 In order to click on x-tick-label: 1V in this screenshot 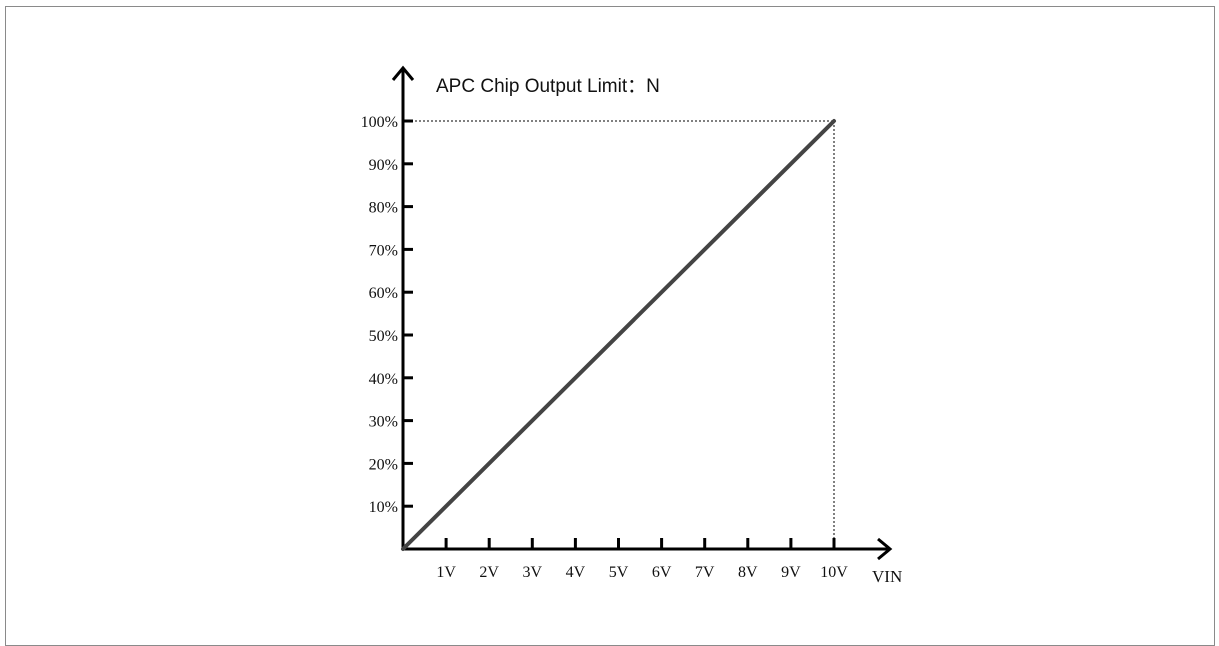, I will do `click(446, 572)`.